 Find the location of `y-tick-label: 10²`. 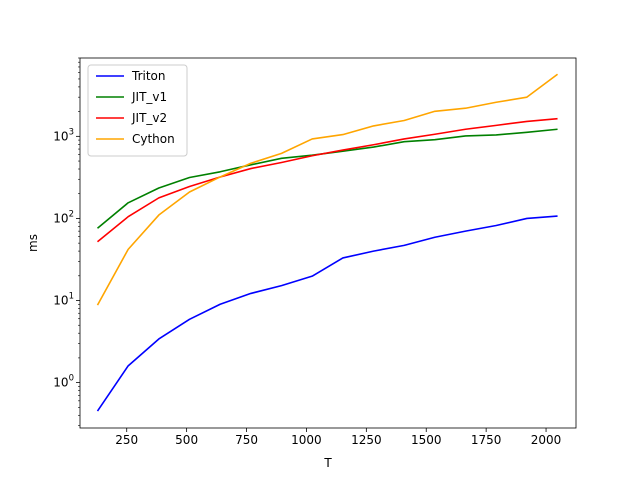

y-tick-label: 10² is located at coordinates (63, 217).